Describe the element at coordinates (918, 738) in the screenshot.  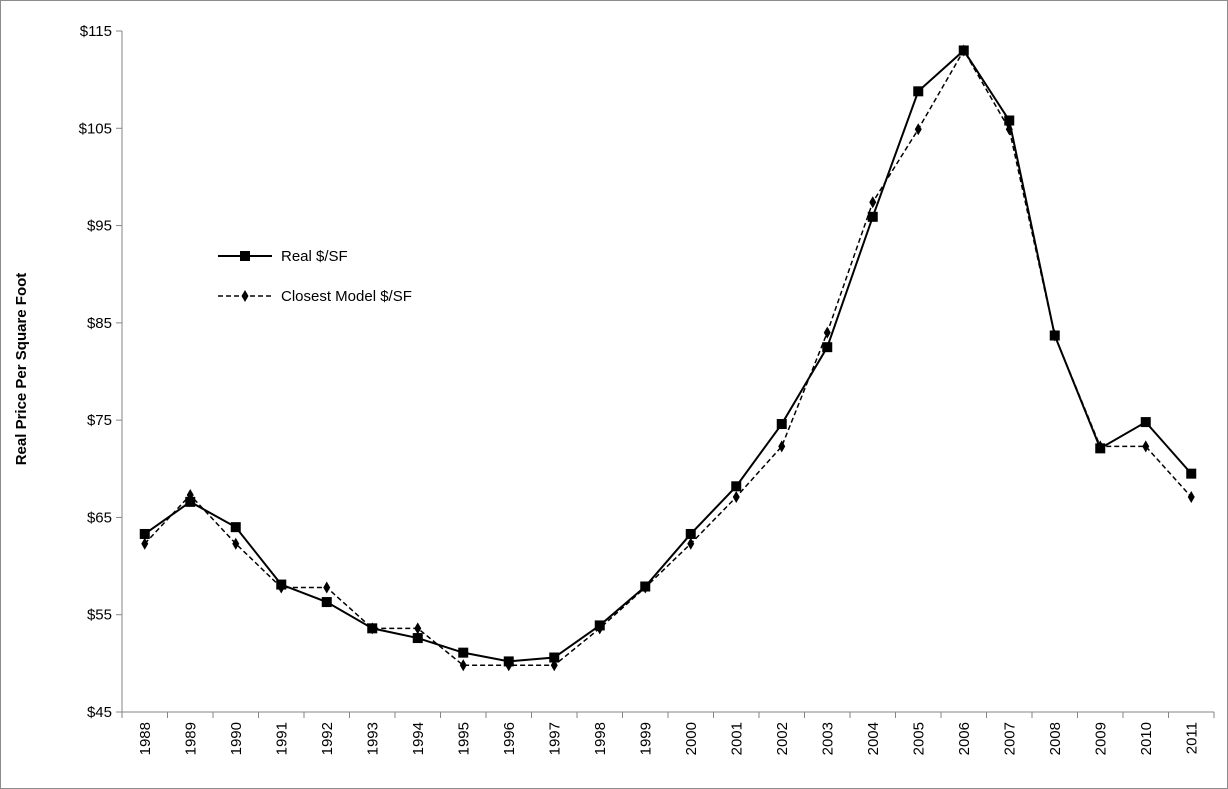
I see `x-tick-label: 2005` at that location.